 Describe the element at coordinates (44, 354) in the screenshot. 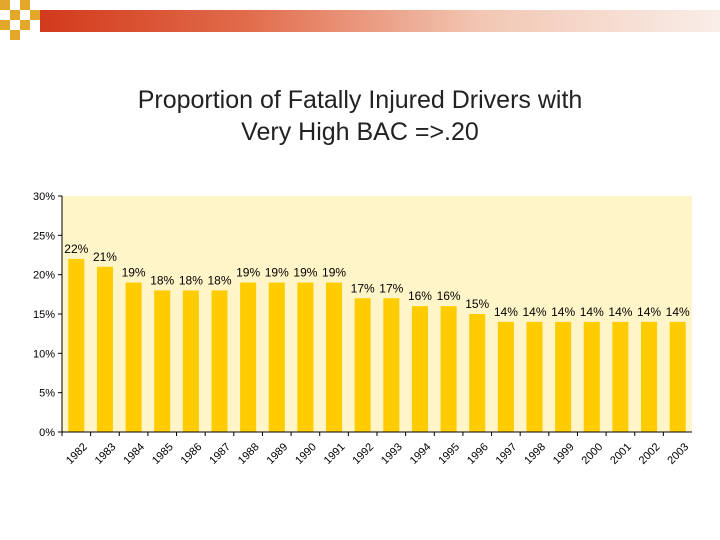

I see `y-tick-label: 10%` at that location.